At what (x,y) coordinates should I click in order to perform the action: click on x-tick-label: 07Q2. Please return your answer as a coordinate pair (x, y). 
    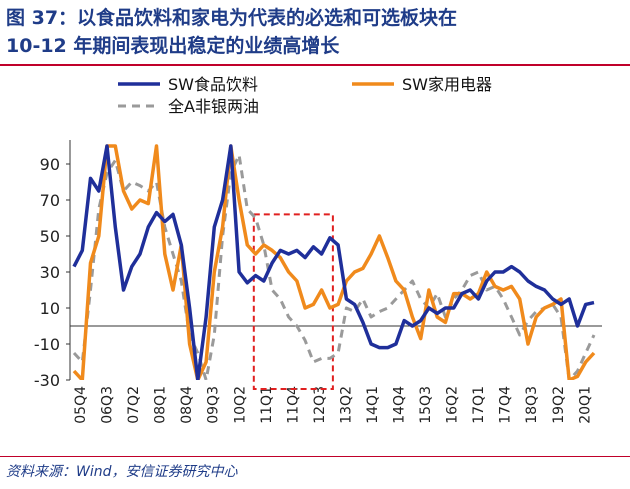
    Looking at the image, I should click on (134, 405).